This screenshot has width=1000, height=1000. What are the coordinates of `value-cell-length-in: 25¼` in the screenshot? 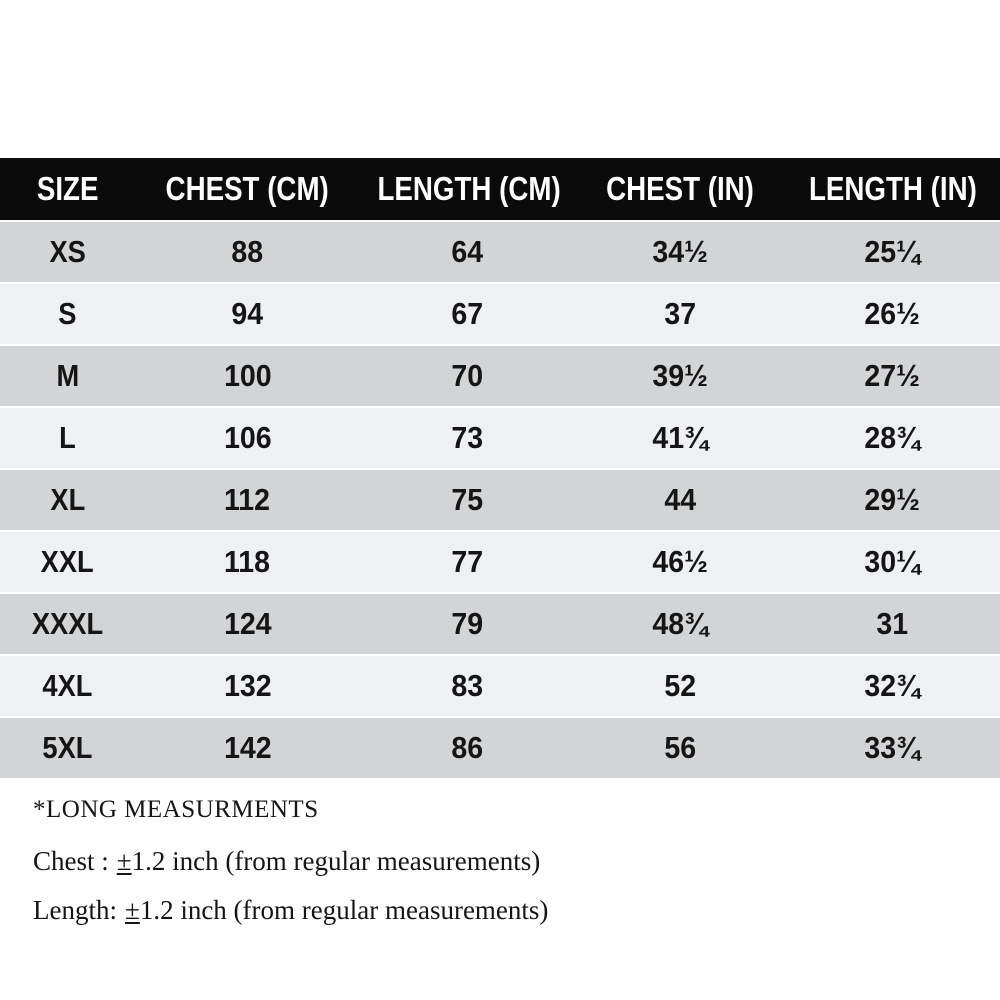 It's located at (892, 252).